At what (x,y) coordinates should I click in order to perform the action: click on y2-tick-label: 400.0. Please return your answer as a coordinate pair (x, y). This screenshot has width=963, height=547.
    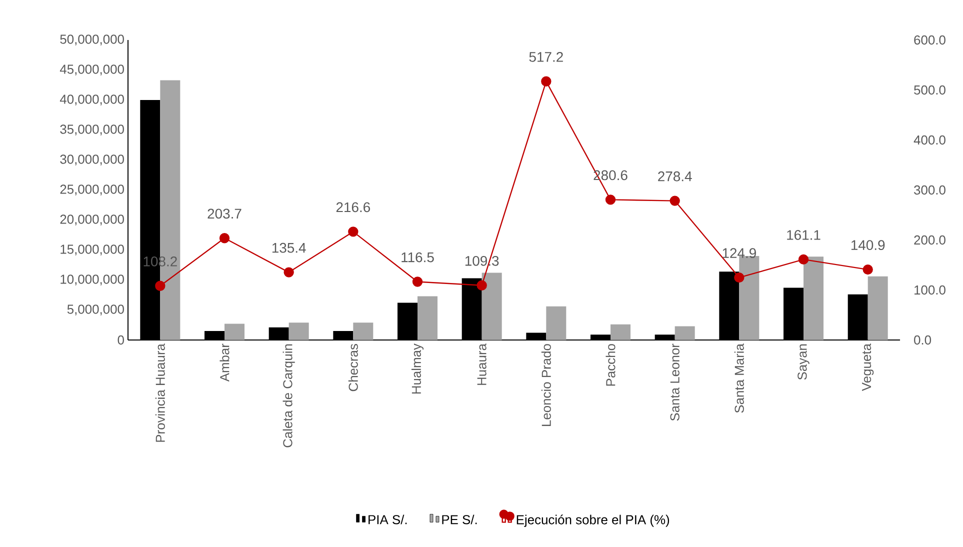
    Looking at the image, I should click on (930, 140).